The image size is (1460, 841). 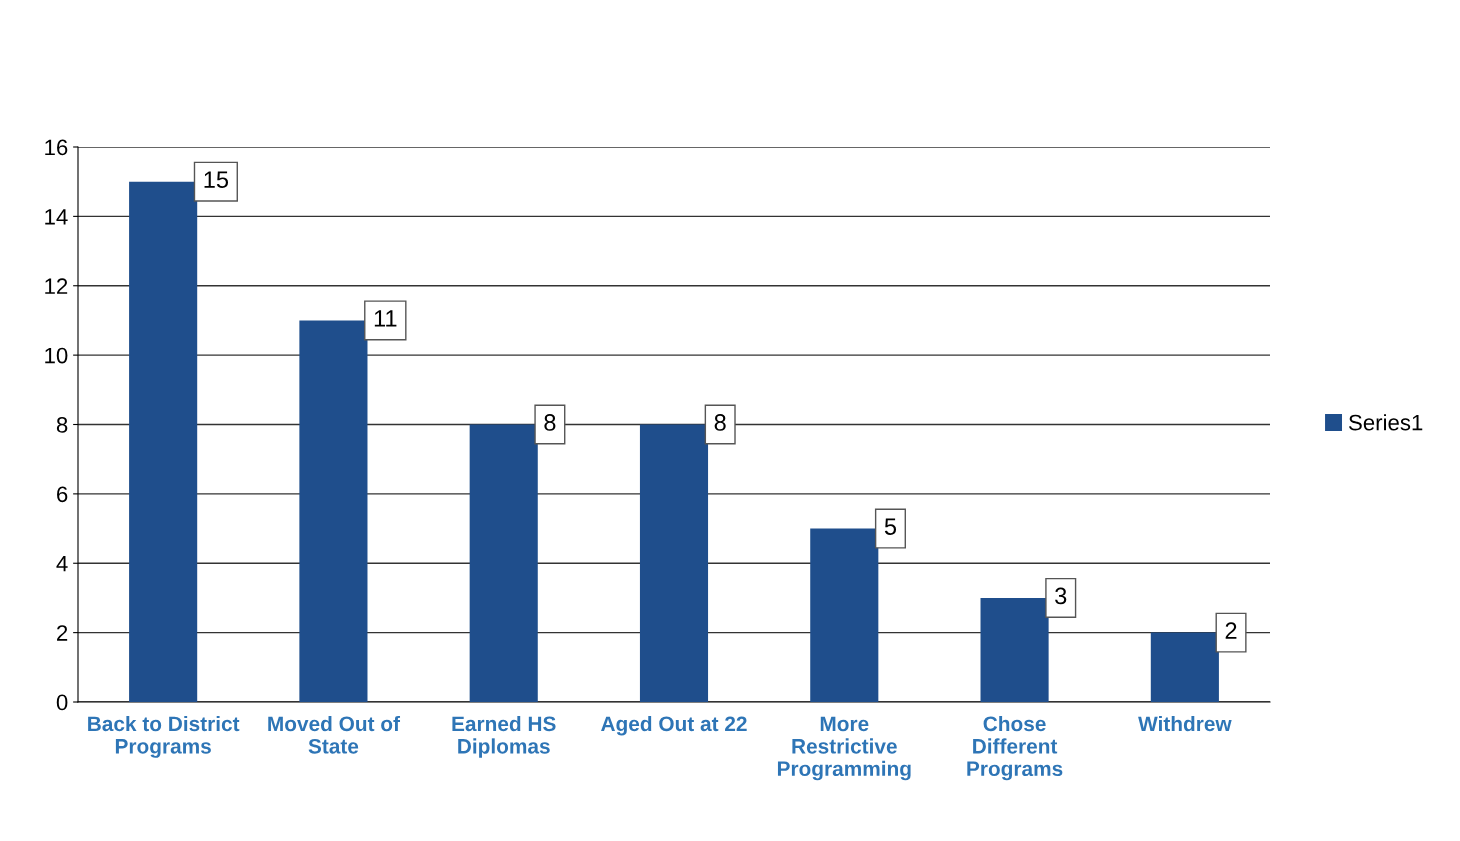 What do you see at coordinates (56, 147) in the screenshot?
I see `y-tick-label: 16` at bounding box center [56, 147].